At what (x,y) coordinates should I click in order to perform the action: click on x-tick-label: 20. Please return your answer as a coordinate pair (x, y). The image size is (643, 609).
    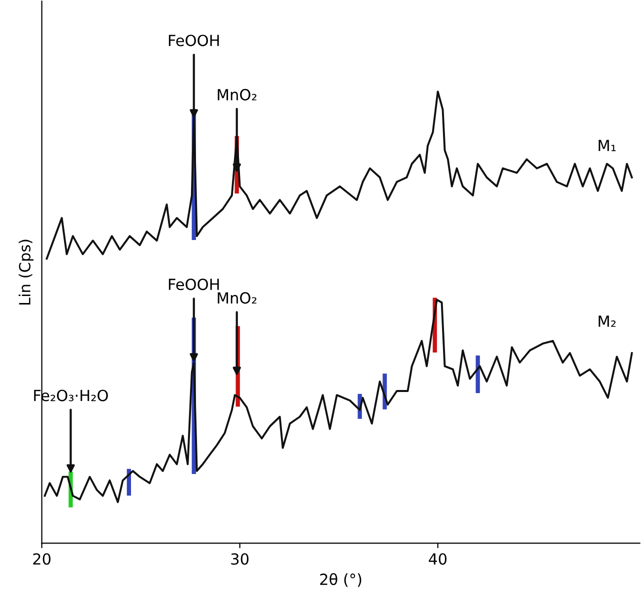
    Looking at the image, I should click on (41, 559).